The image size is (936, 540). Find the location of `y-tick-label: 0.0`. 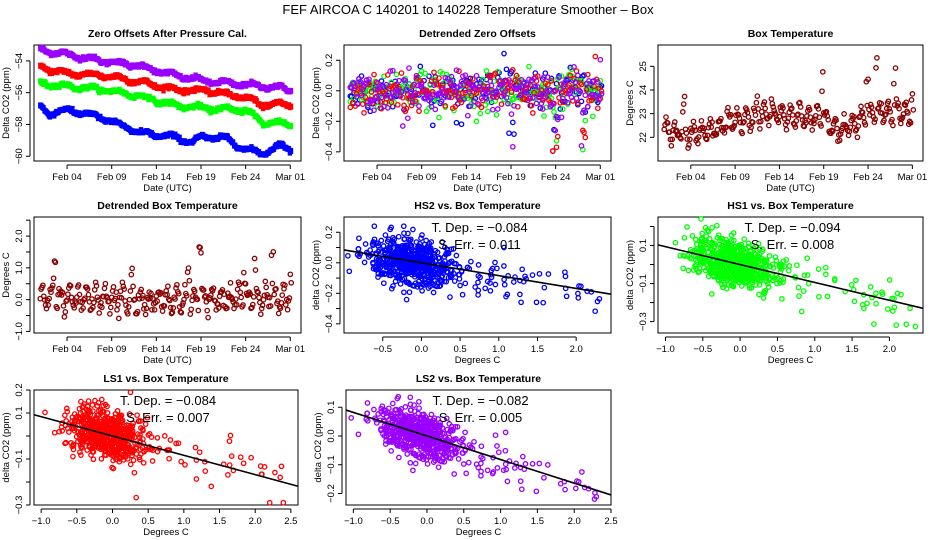

y-tick-label: 0.0 is located at coordinates (329, 90).